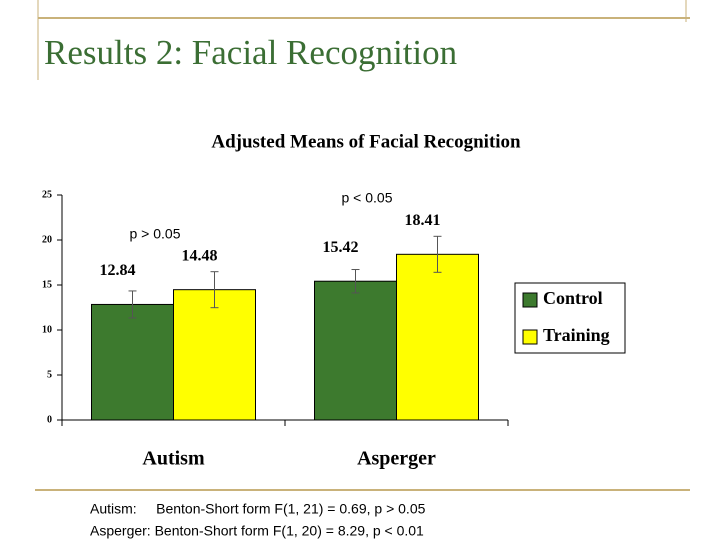 The width and height of the screenshot is (728, 546). I want to click on x-tick-label: Asperger, so click(396, 459).